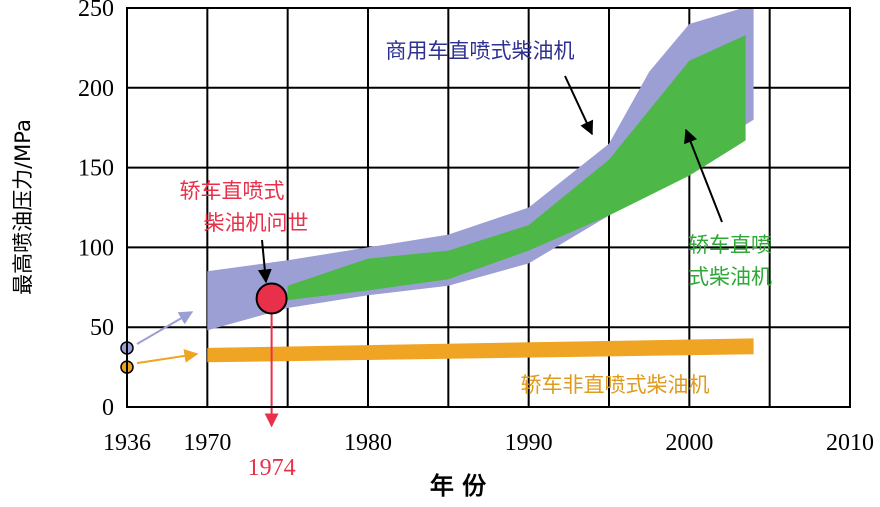  What do you see at coordinates (23, 207) in the screenshot?
I see `y-axis-label: 最高喷油压力/MPa` at bounding box center [23, 207].